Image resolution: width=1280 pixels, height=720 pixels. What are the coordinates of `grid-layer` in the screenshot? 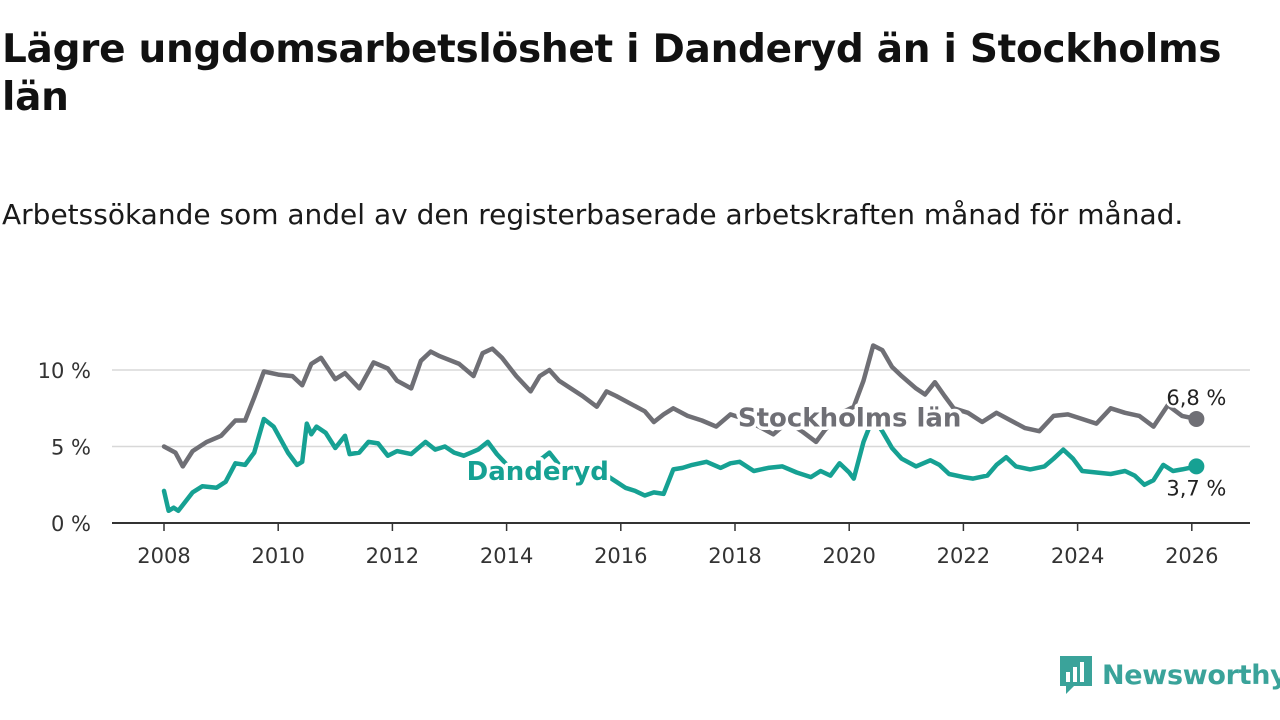 It's located at (681, 408).